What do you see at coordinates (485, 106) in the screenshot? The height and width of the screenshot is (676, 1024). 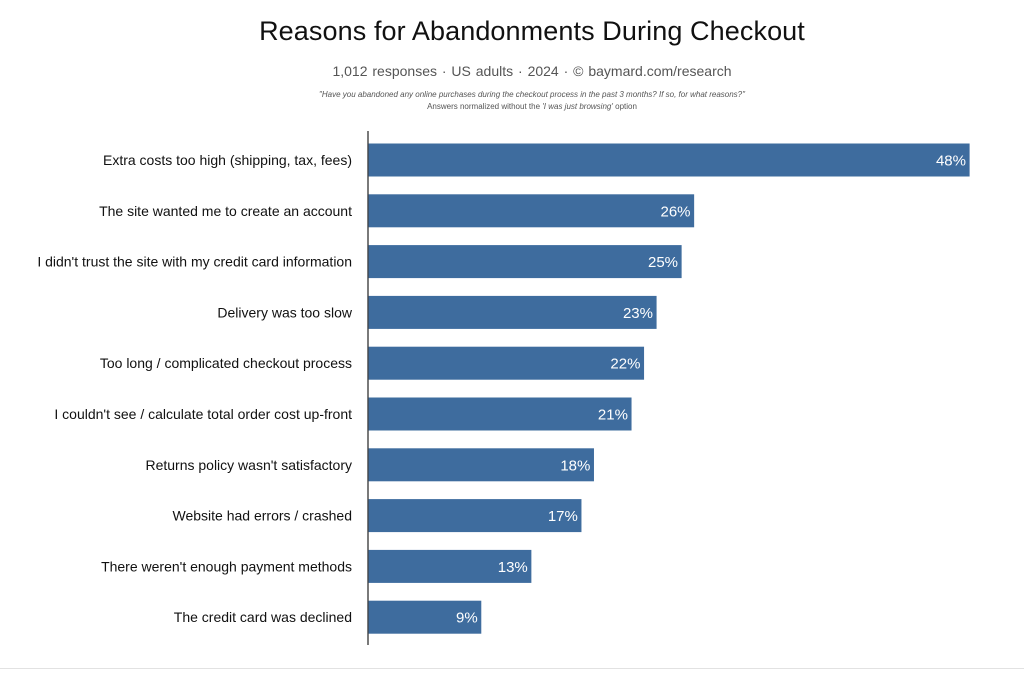 I see `chart-note-prefix: Answers normalized without the` at bounding box center [485, 106].